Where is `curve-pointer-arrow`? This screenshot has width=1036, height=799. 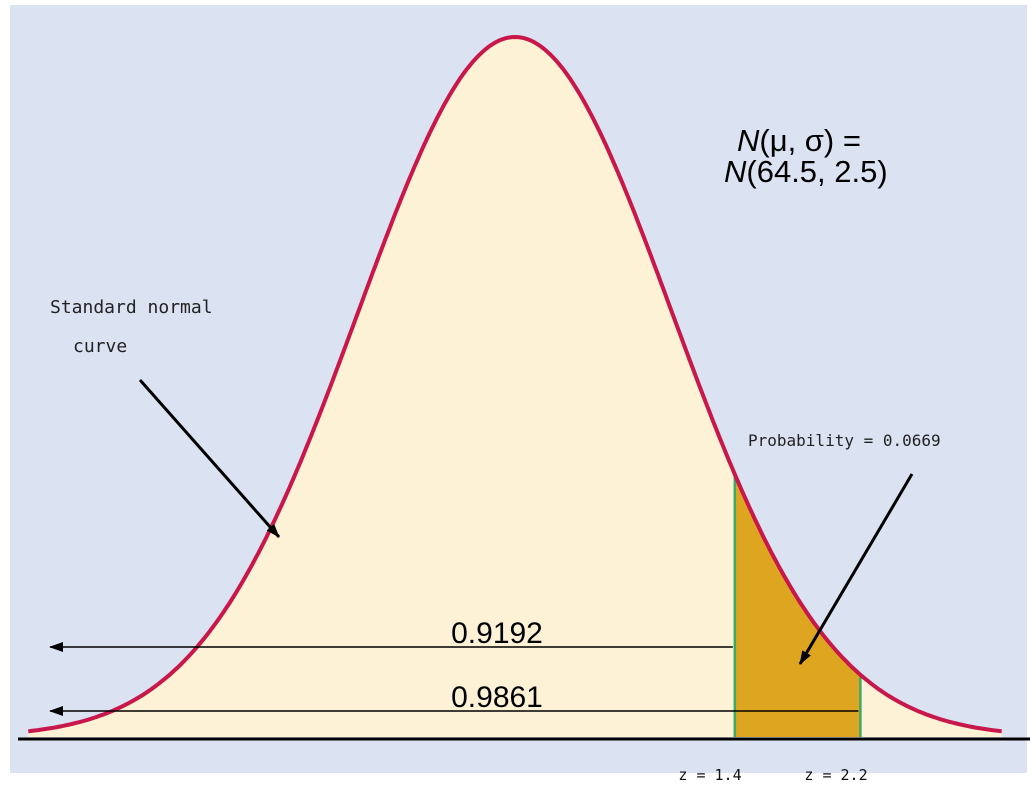
curve-pointer-arrow is located at coordinates (209, 458).